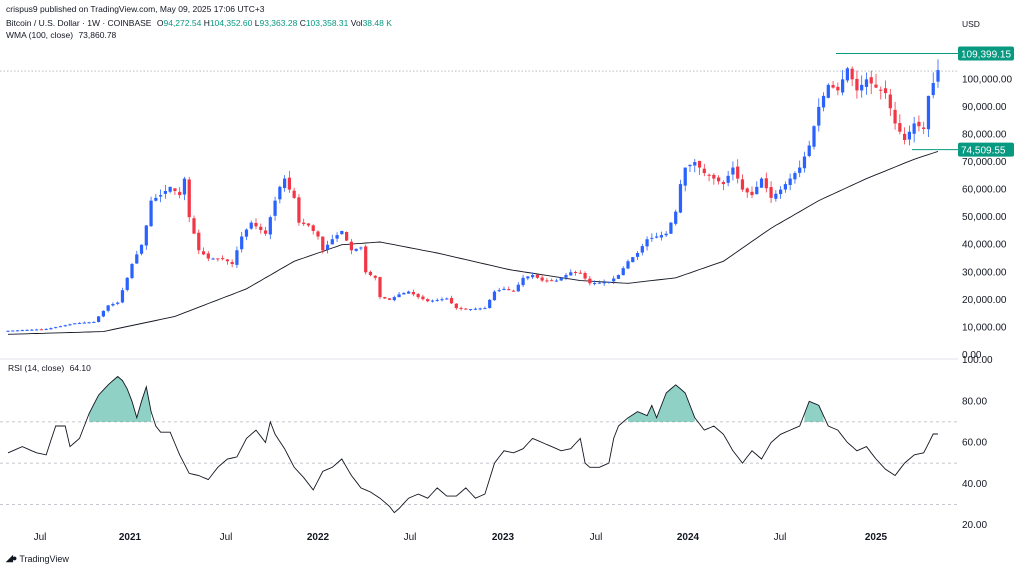 The image size is (1024, 569). What do you see at coordinates (377, 23) in the screenshot?
I see `volume-value: 38.48 K` at bounding box center [377, 23].